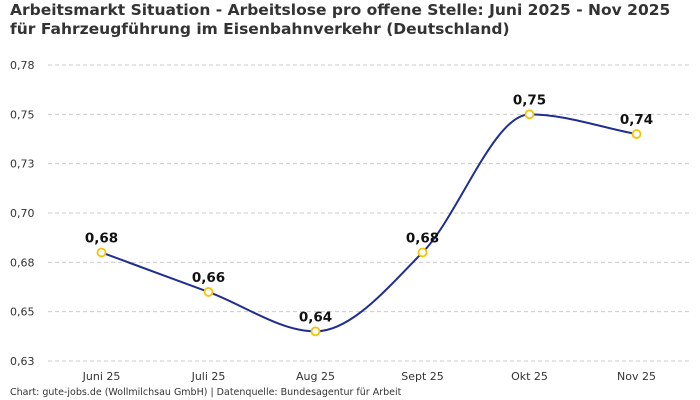 Image resolution: width=700 pixels, height=400 pixels. I want to click on y-tick-label: 0,63, so click(22, 361).